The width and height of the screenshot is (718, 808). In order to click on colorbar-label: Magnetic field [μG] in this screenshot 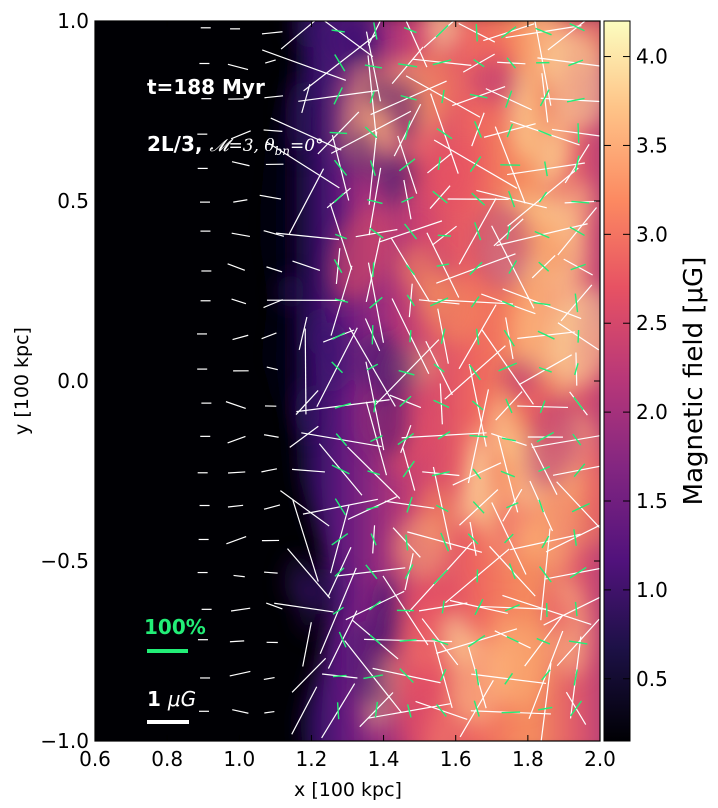, I will do `click(694, 381)`.